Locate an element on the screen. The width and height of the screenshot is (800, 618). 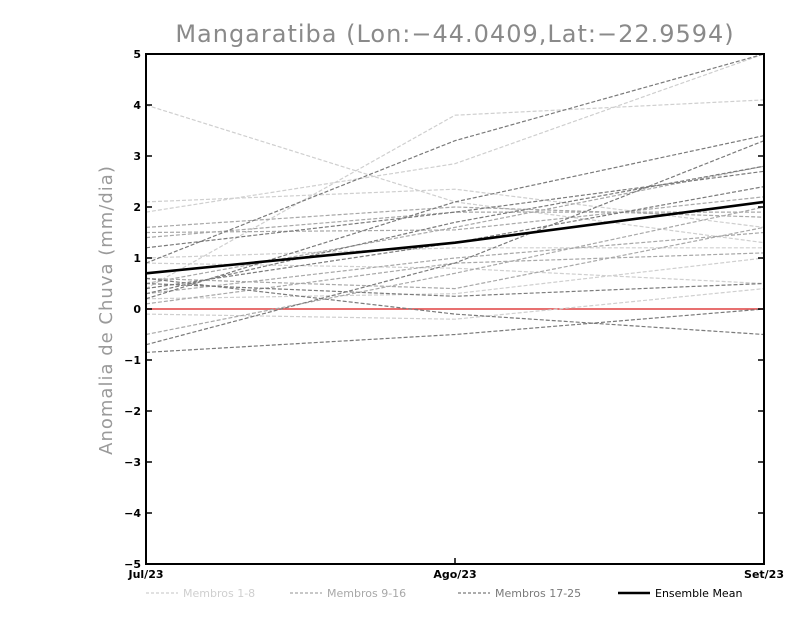
y-tick-label: −2 is located at coordinates (132, 411).